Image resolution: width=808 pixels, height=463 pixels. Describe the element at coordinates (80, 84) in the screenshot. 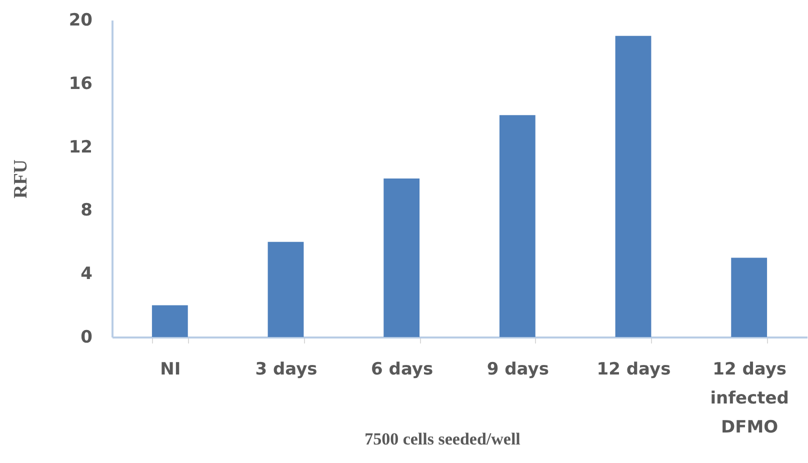

I see `y-tick-label: 16` at that location.